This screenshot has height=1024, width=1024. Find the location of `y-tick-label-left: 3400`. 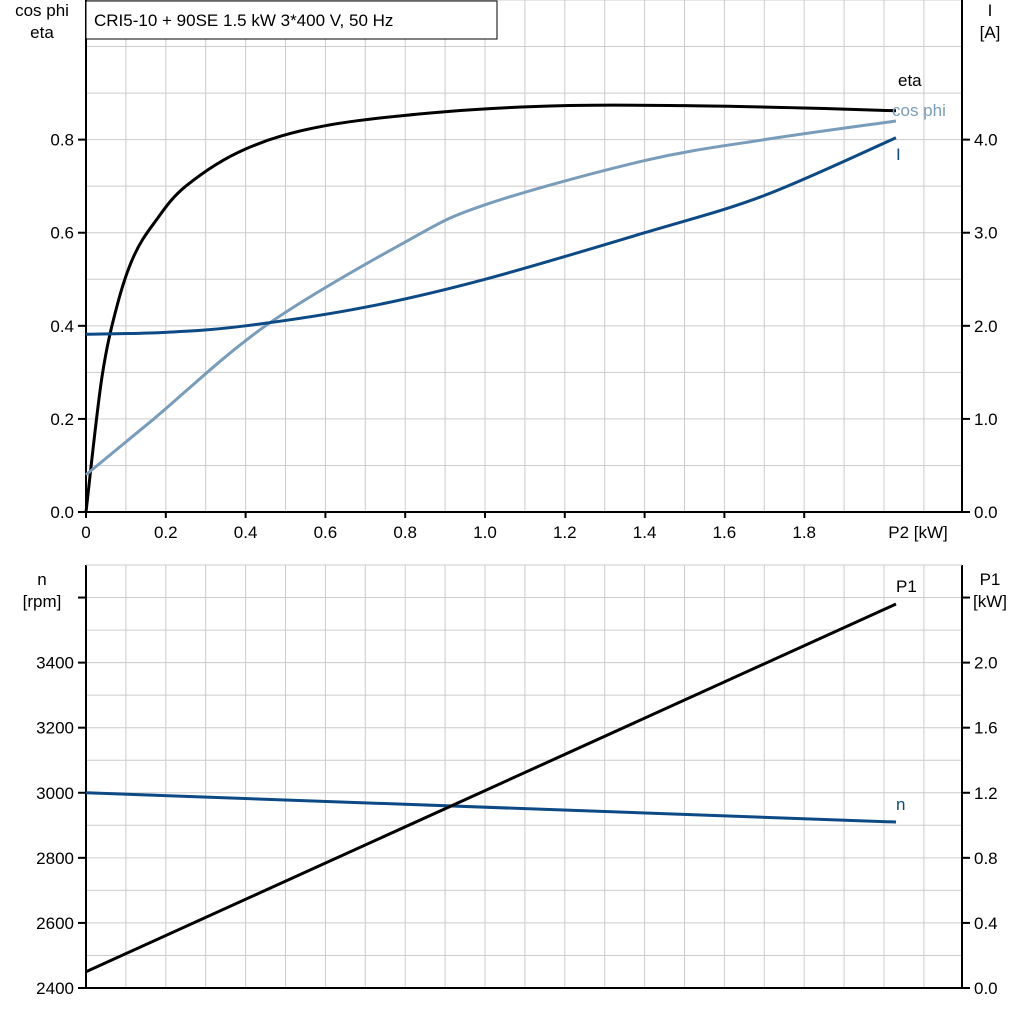

y-tick-label-left: 3400 is located at coordinates (55, 663).